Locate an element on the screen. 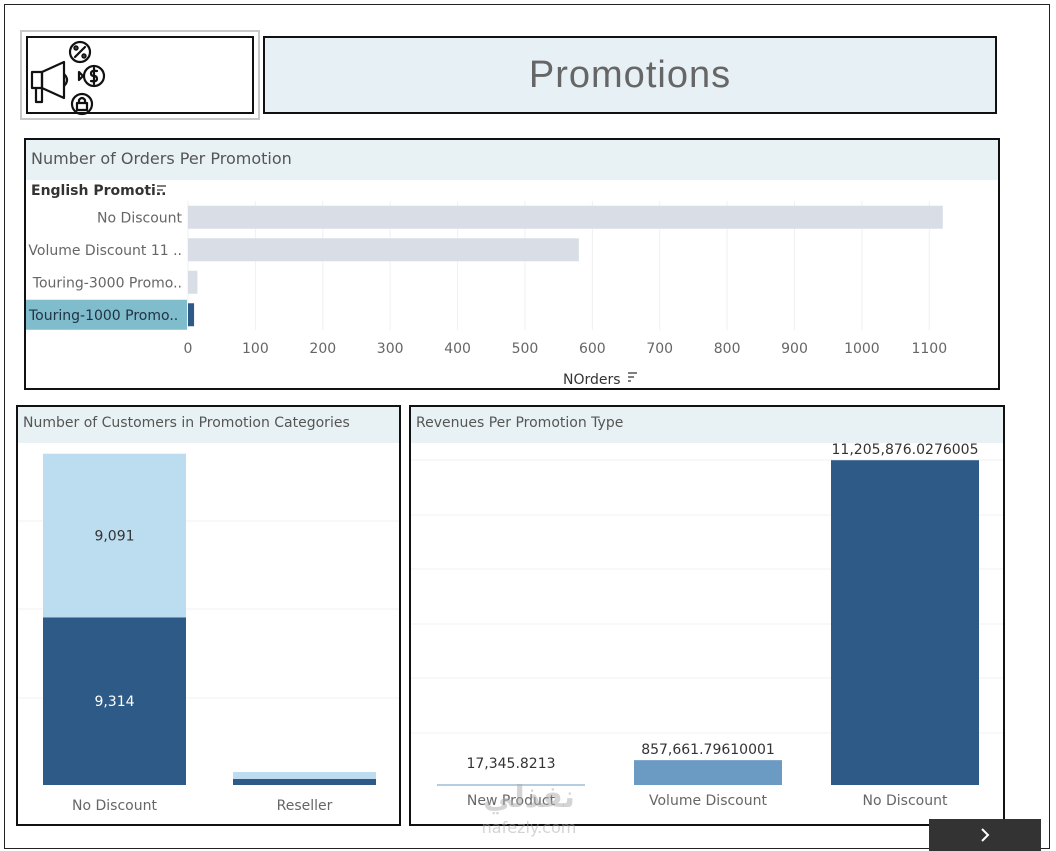  data-label: 857,661.79610001 is located at coordinates (708, 750).